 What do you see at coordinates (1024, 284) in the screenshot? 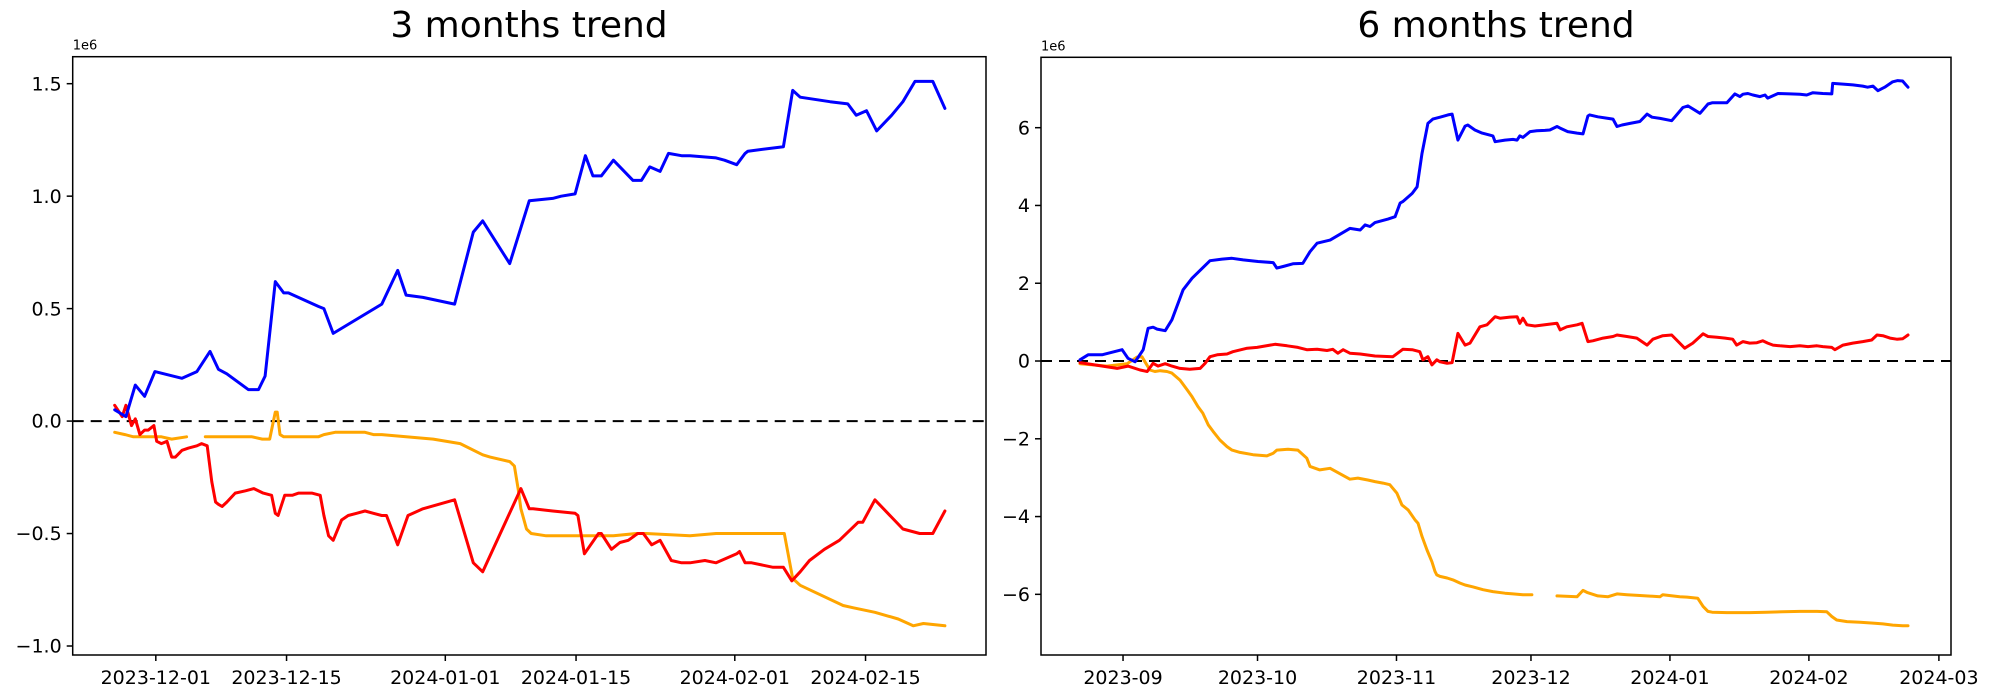
I see `y-tick-label: 2` at bounding box center [1024, 284].